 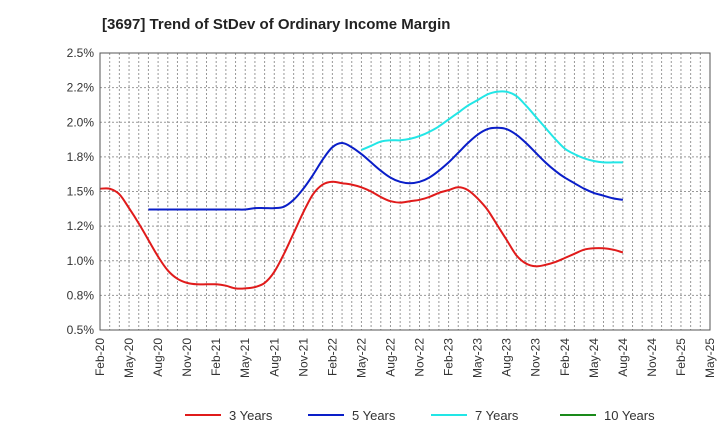 What do you see at coordinates (332, 357) in the screenshot?
I see `x-tick-label: Feb-22` at bounding box center [332, 357].